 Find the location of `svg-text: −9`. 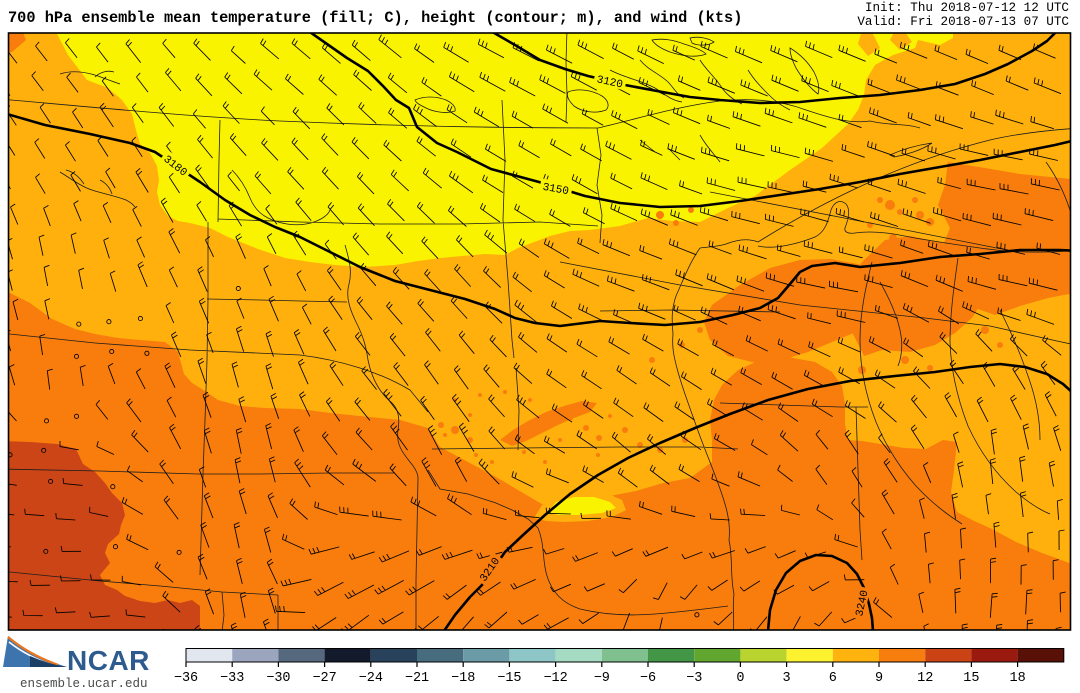

svg-text: −9 is located at coordinates (602, 678).